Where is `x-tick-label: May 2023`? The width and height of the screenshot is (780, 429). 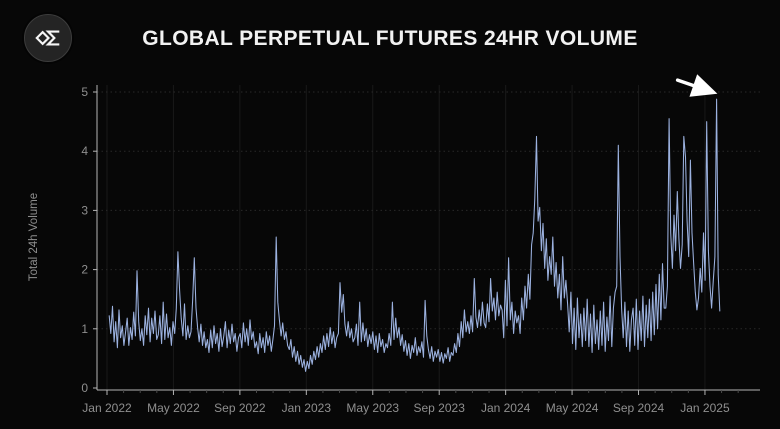 x-tick-label: May 2023 is located at coordinates (372, 408).